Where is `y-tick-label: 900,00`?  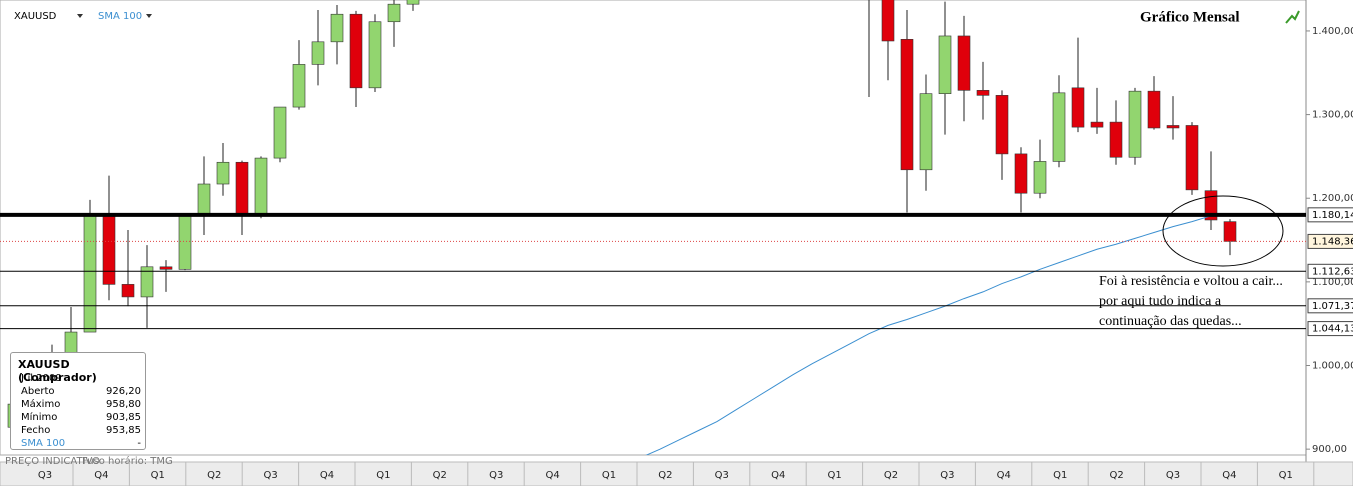
y-tick-label: 900,00 is located at coordinates (1329, 449).